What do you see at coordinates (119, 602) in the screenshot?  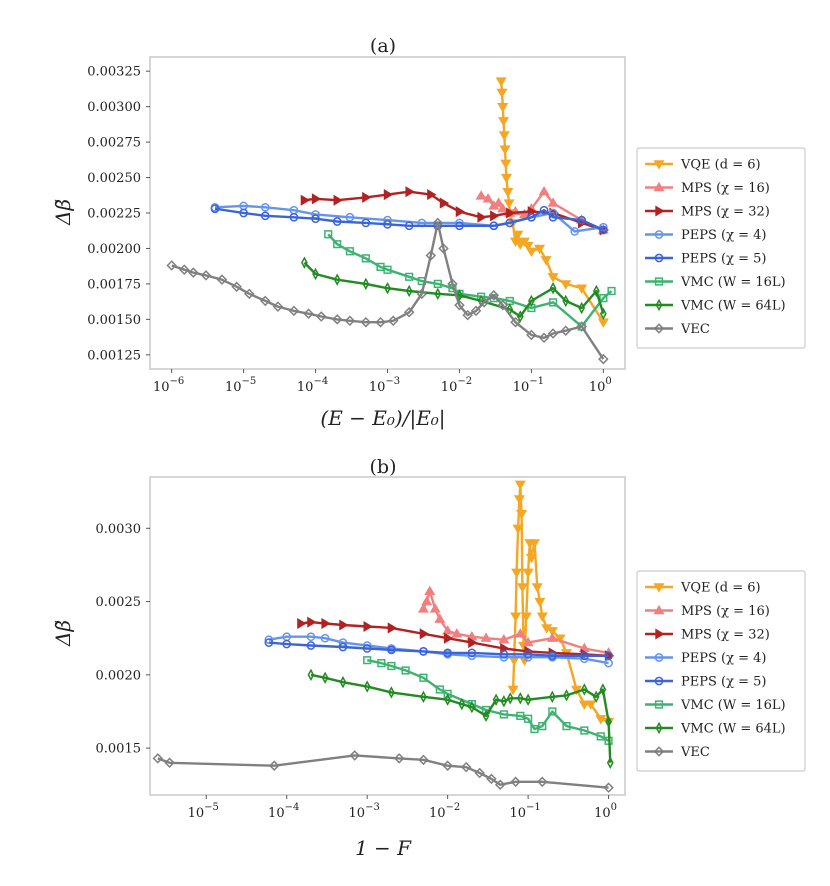 I see `y-tick-label: 0.0025` at bounding box center [119, 602].